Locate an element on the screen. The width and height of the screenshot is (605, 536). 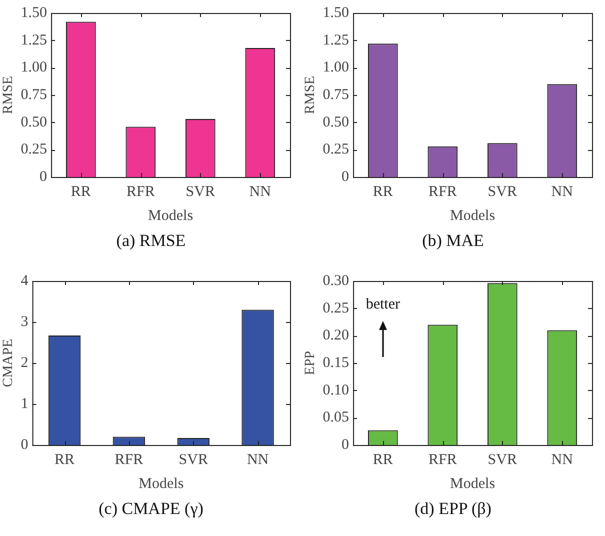
y-tick-label: 0.15 is located at coordinates (336, 362).